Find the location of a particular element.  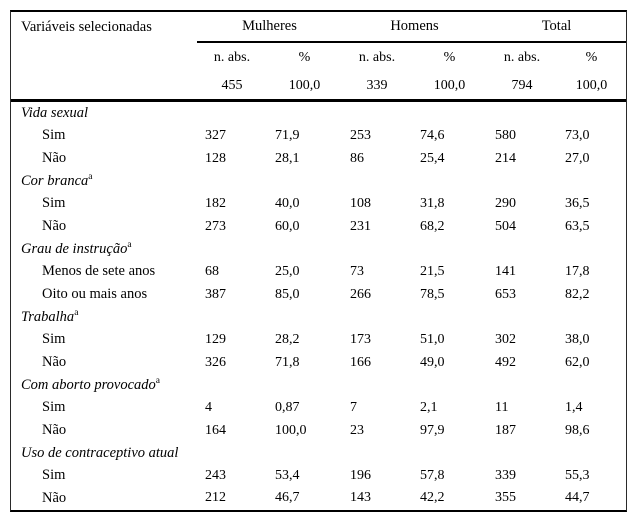

cell-homens-pct: 74,6 is located at coordinates (432, 135).